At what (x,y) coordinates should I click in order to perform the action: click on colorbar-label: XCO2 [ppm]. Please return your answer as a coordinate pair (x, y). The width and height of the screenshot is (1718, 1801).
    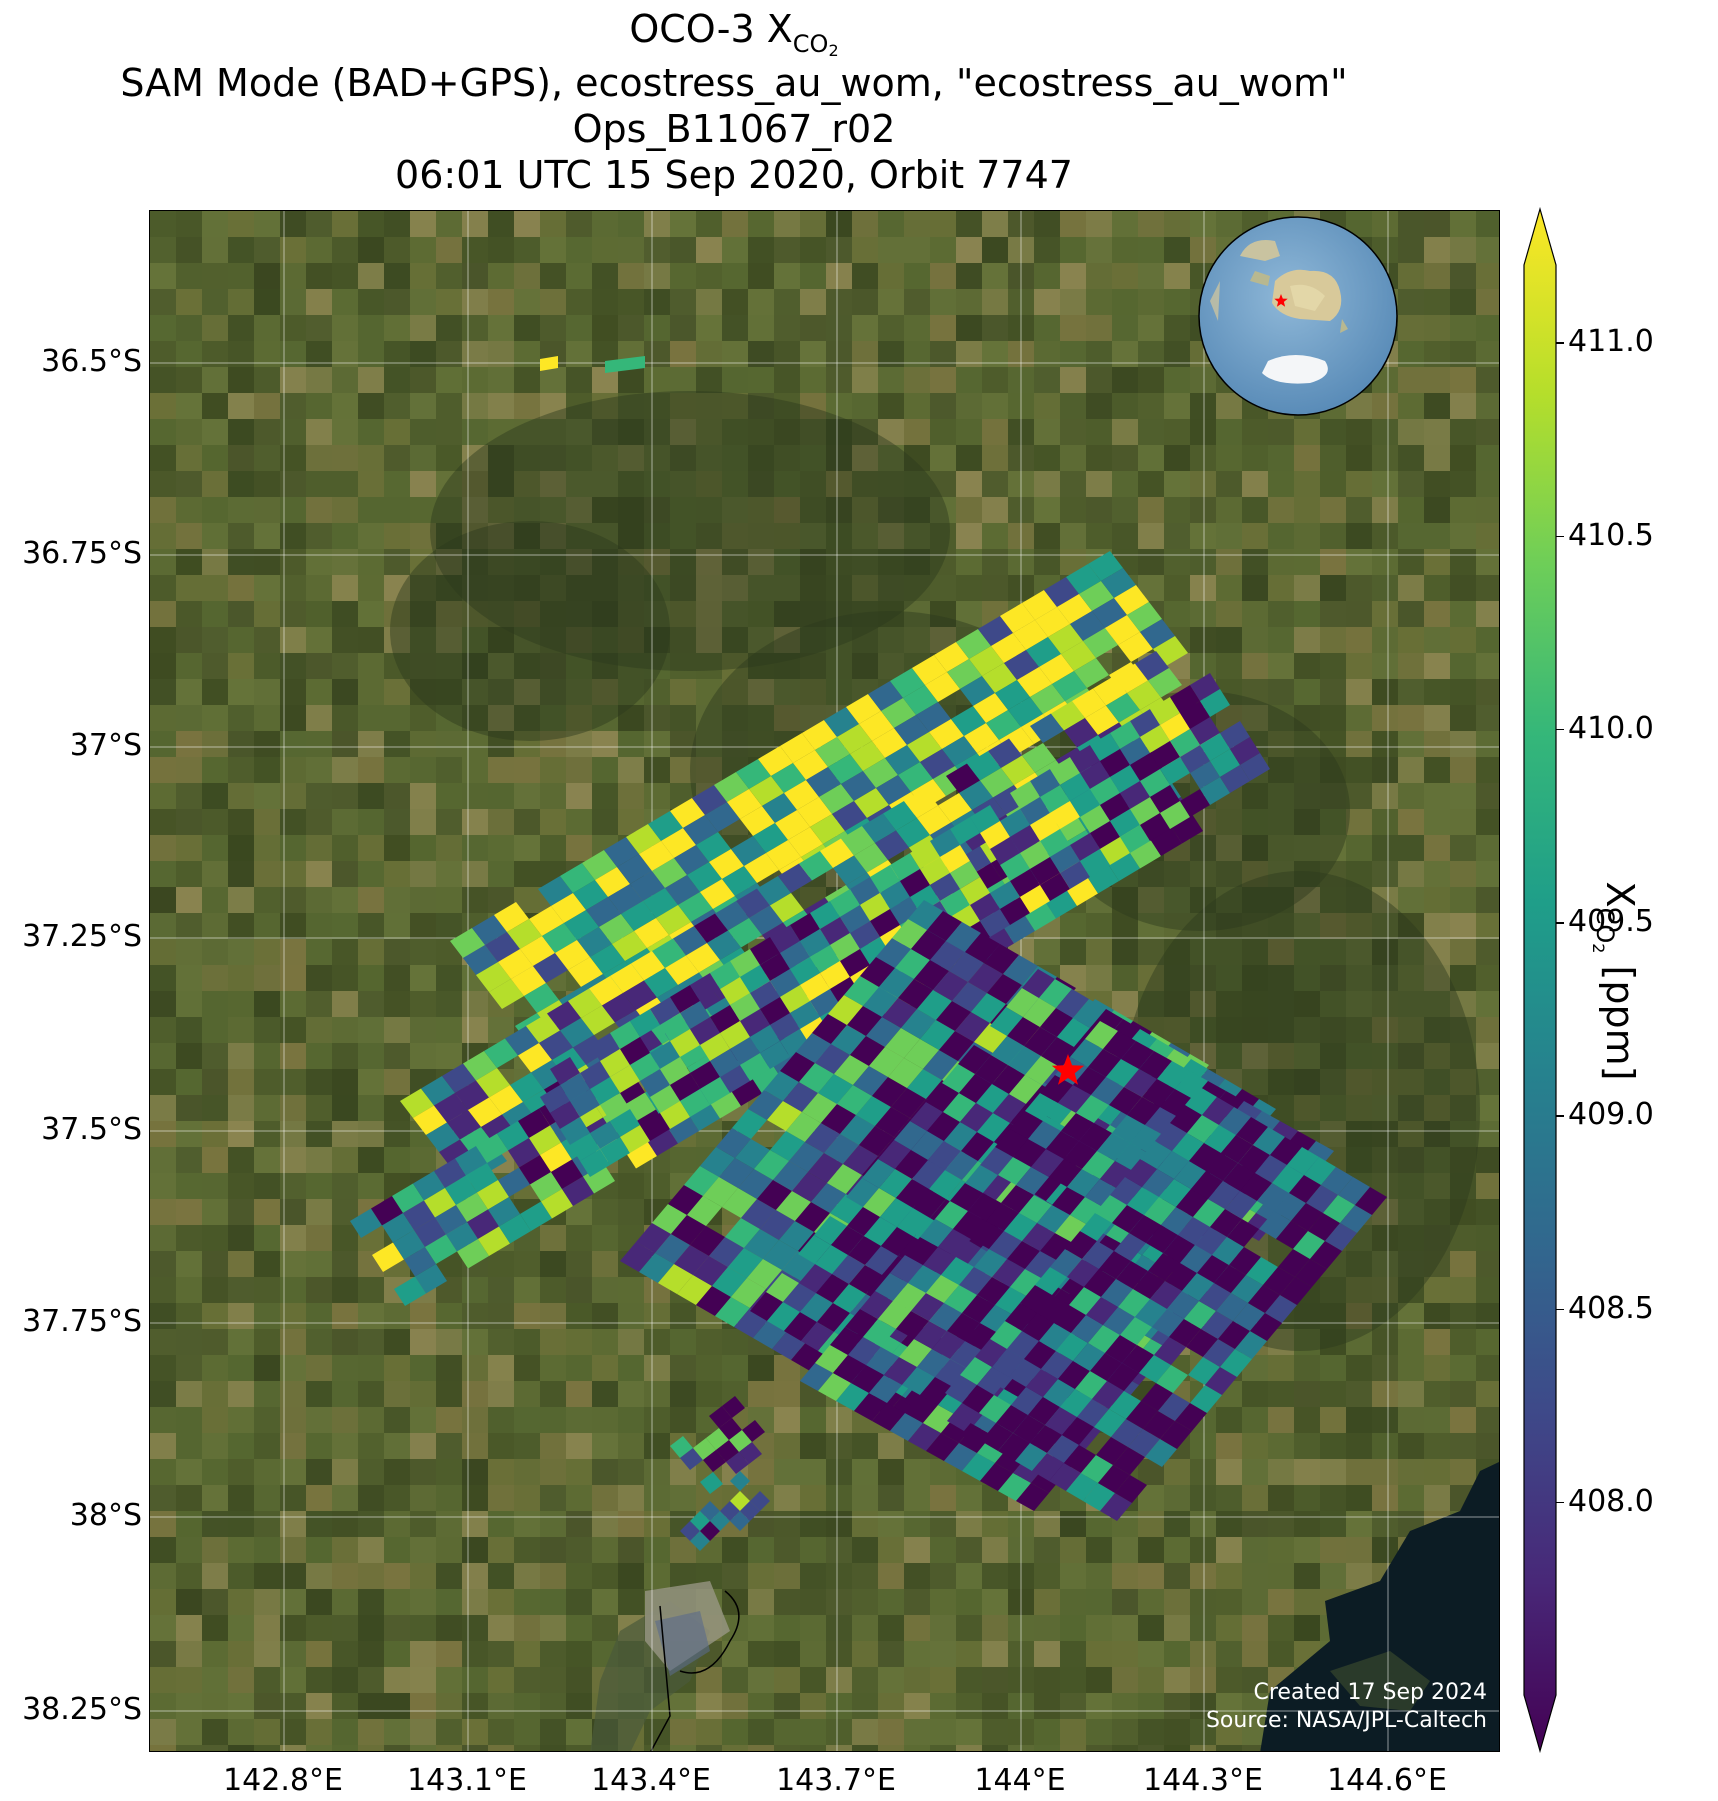
    Looking at the image, I should click on (1615, 981).